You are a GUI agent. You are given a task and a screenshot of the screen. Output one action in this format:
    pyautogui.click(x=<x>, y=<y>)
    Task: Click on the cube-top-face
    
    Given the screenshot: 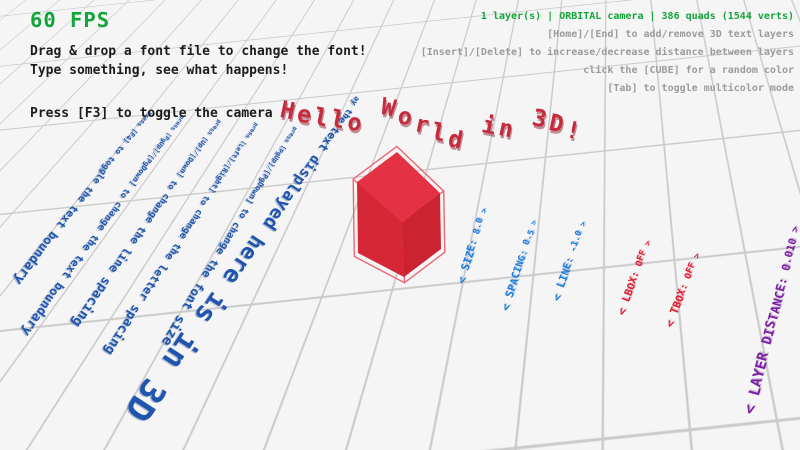 What is the action you would take?
    pyautogui.click(x=398, y=187)
    